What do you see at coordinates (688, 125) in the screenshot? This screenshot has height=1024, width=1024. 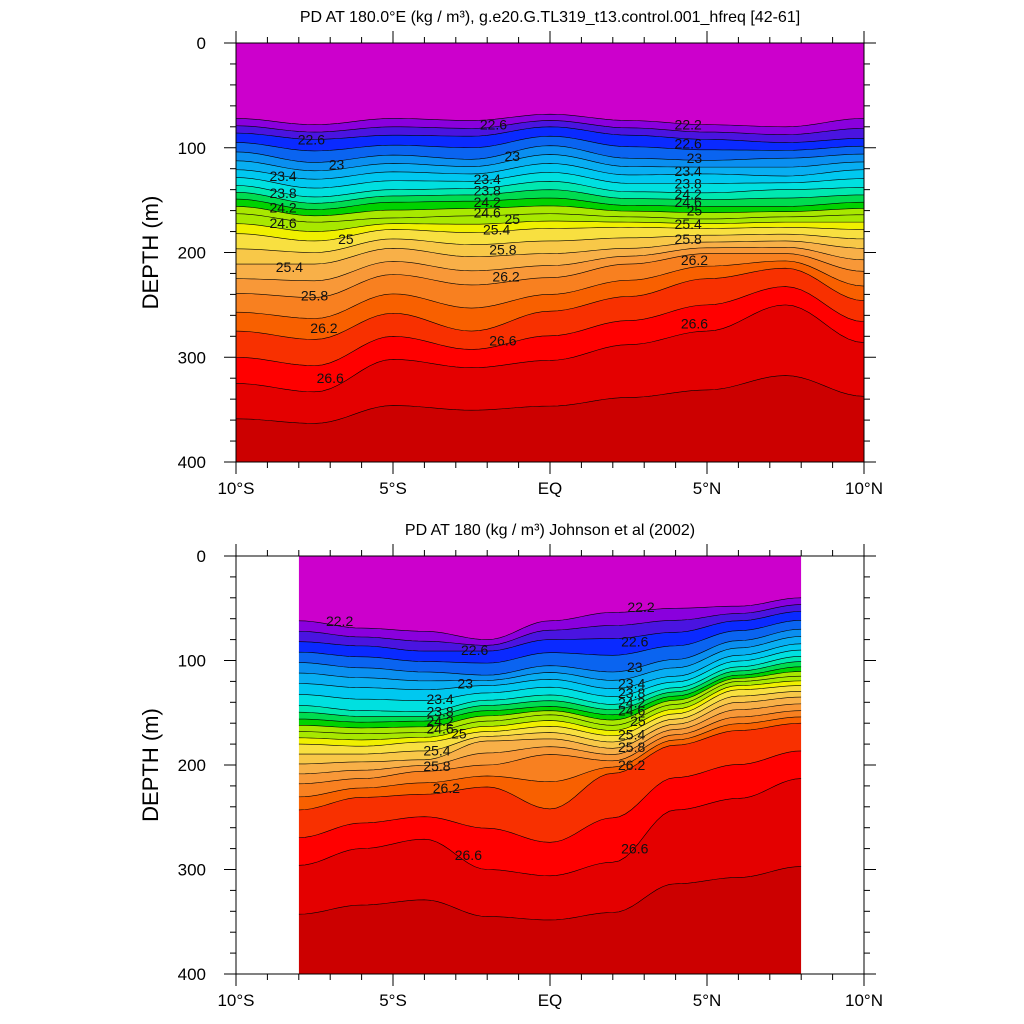 I see `contour-label: 22.2` at bounding box center [688, 125].